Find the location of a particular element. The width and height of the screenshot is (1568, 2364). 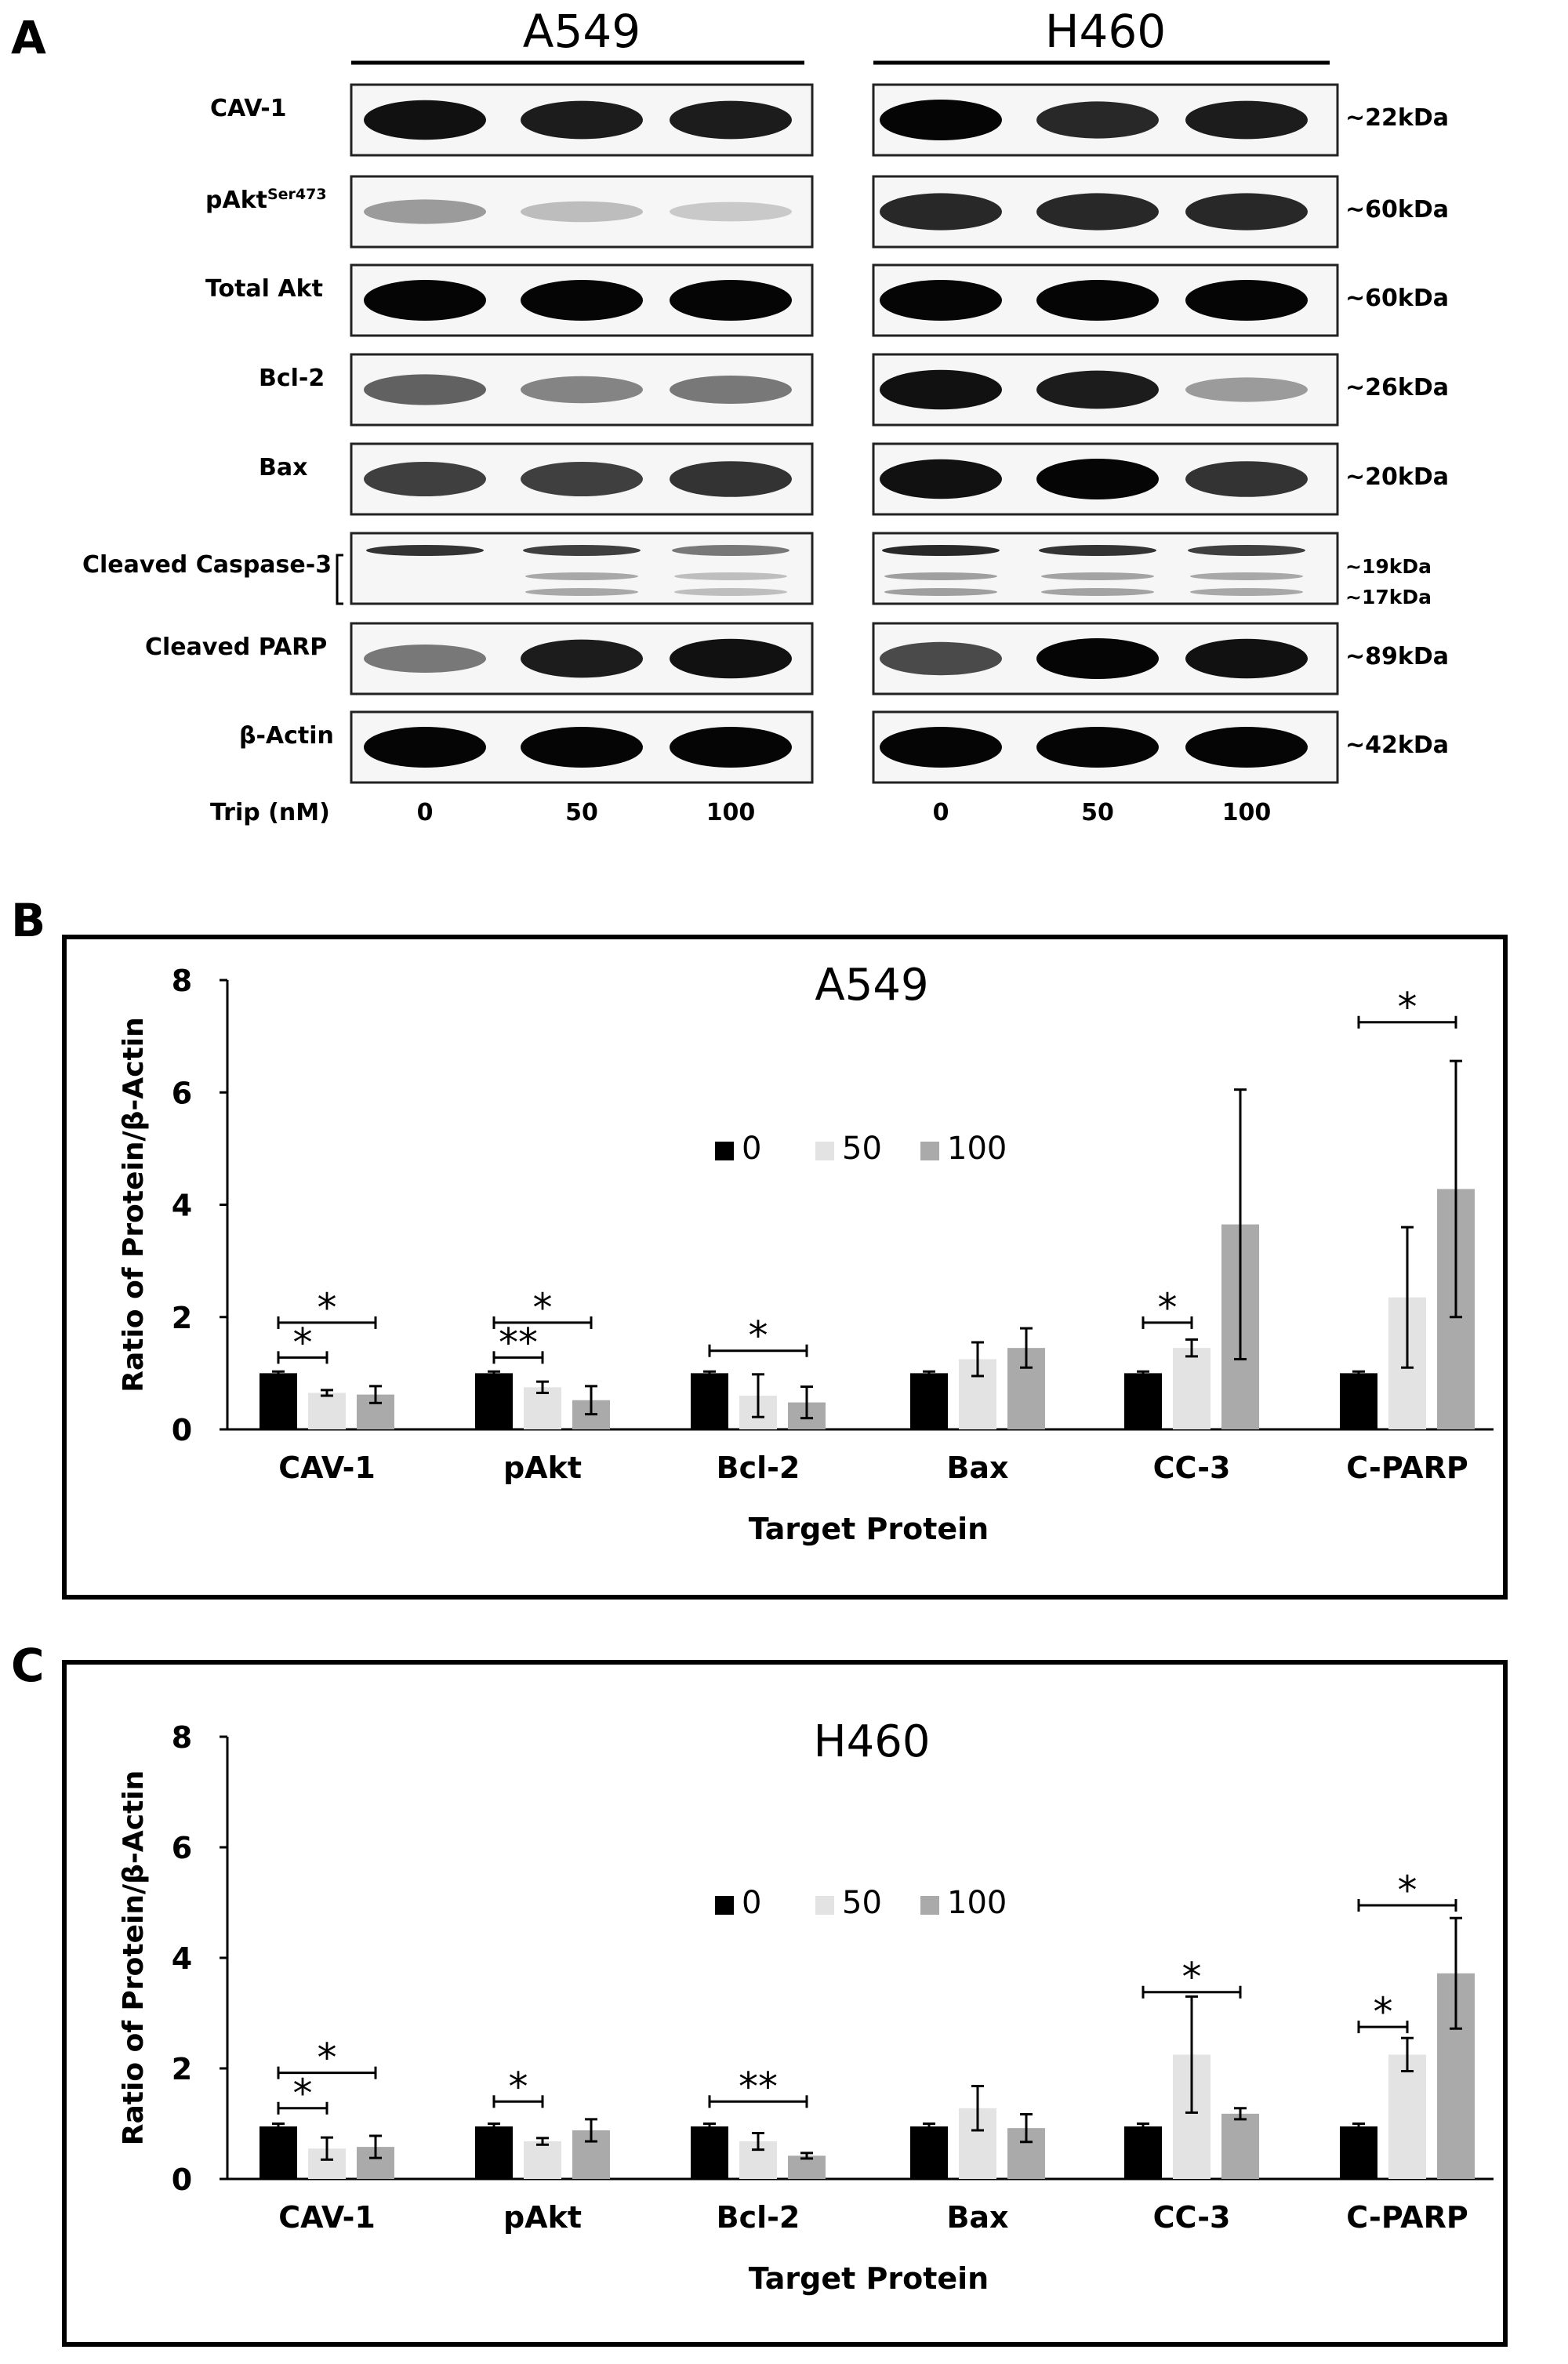

blot-row-label: β-Actin is located at coordinates (286, 736).